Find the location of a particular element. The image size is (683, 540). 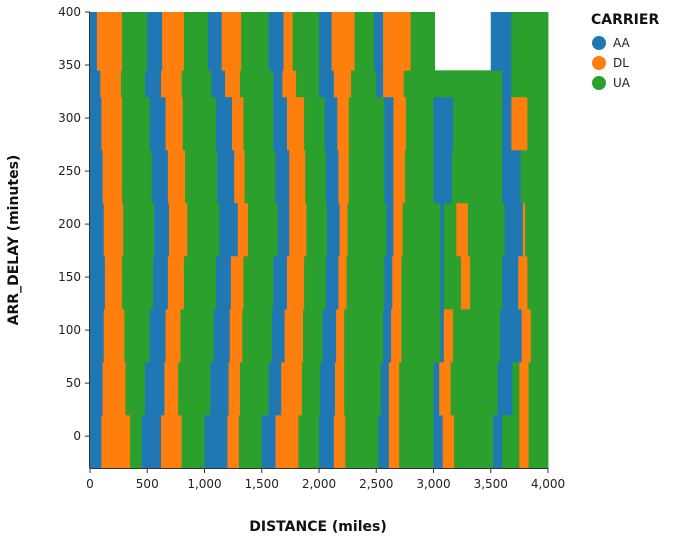

x-tick-label: 0 is located at coordinates (90, 484).